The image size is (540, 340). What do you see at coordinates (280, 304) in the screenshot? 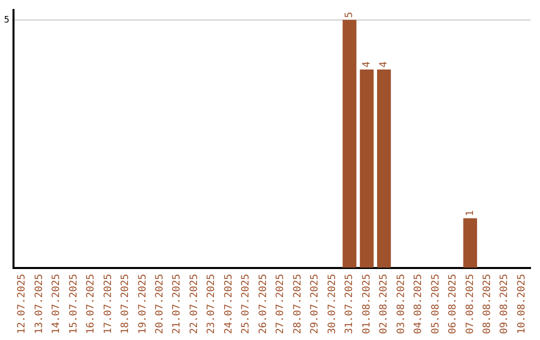
I see `x-tick-label: 27.07.2025` at bounding box center [280, 304].